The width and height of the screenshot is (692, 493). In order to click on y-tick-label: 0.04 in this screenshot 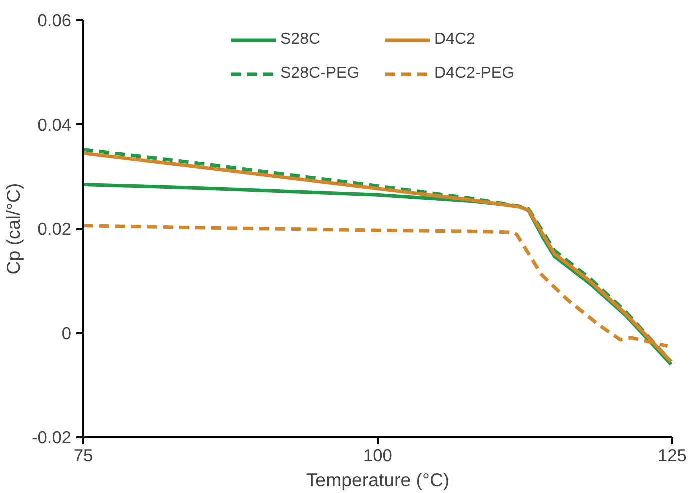, I will do `click(55, 124)`.